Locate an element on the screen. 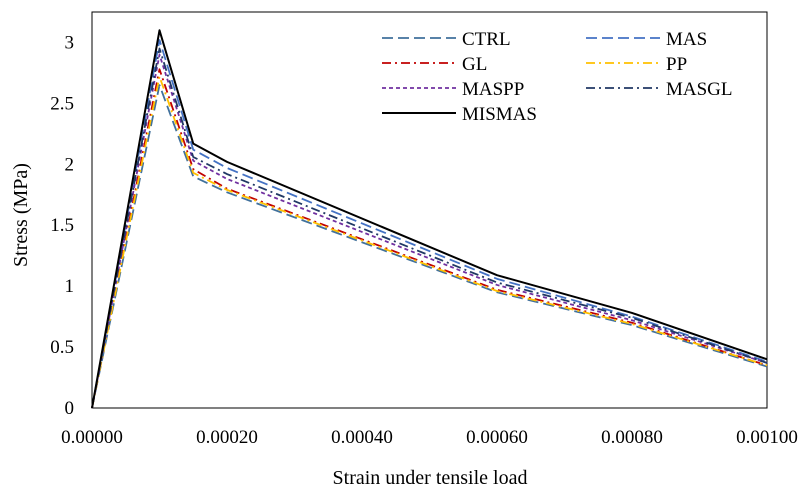  legend-label-maspp: MASPP is located at coordinates (493, 89).